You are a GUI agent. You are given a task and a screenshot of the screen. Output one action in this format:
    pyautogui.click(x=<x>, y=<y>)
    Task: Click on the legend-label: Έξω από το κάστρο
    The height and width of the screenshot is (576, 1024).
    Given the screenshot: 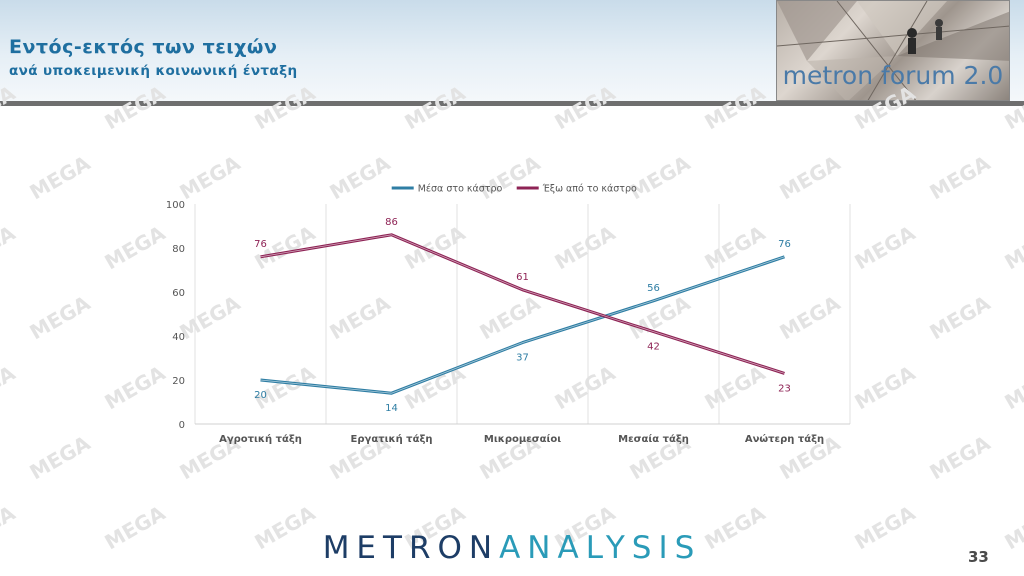 What is the action you would take?
    pyautogui.click(x=589, y=189)
    